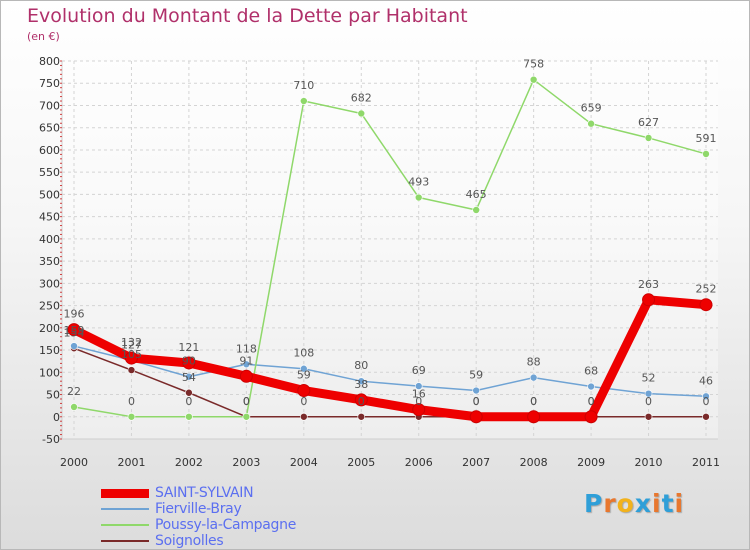 Image resolution: width=750 pixels, height=550 pixels. I want to click on y-tick-label: 700, so click(49, 105).